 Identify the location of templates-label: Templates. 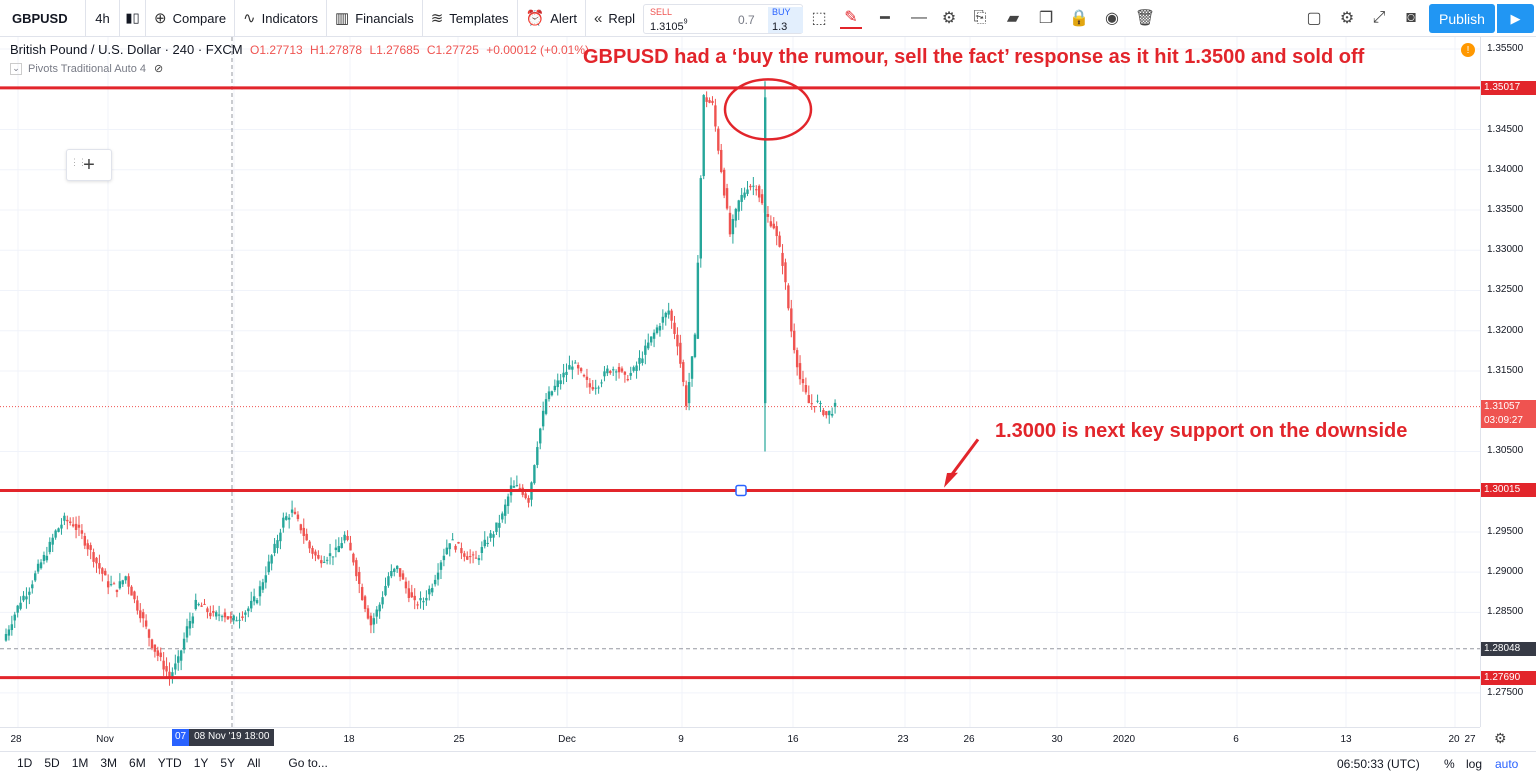
(479, 18).